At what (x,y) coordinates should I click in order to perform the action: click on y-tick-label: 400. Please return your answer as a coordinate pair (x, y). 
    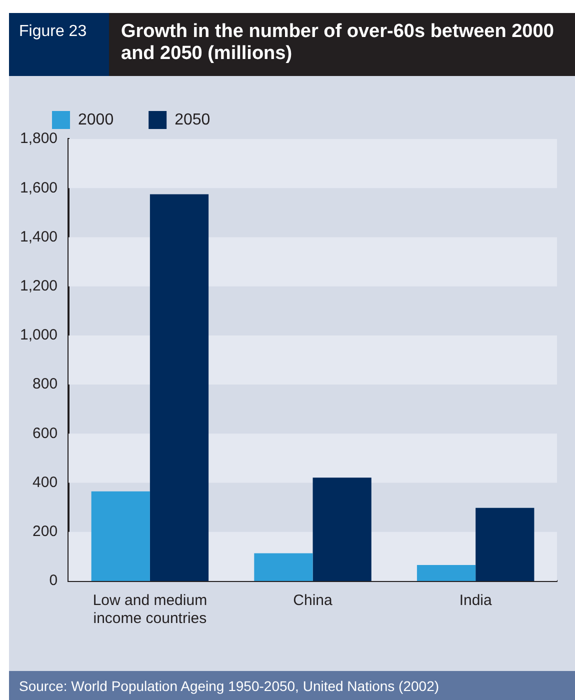
    Looking at the image, I should click on (45, 482).